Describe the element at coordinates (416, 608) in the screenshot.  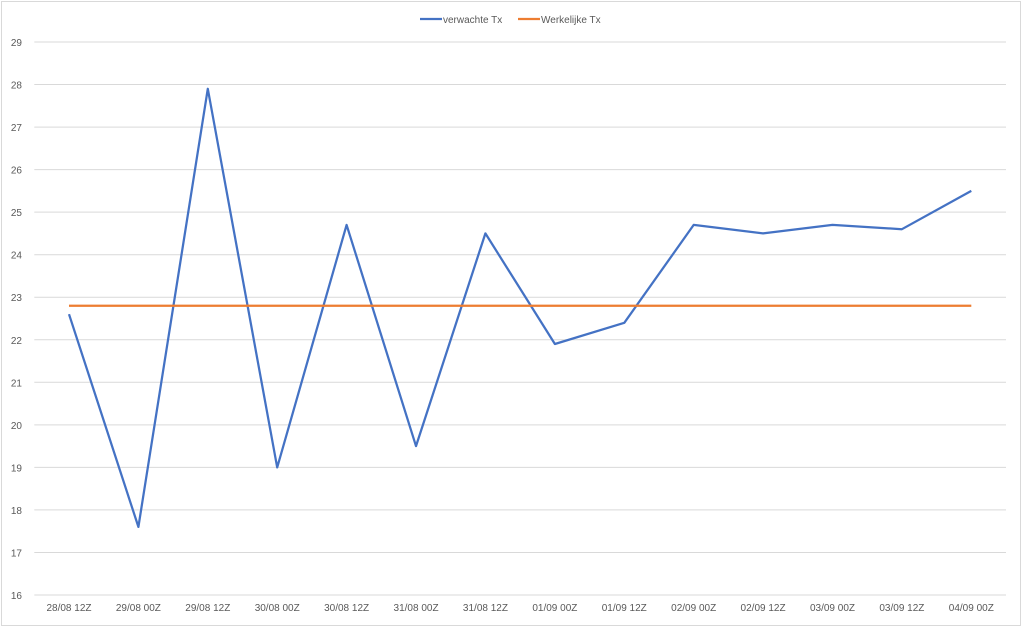
I see `x-tick-label: 31/08 00Z` at that location.